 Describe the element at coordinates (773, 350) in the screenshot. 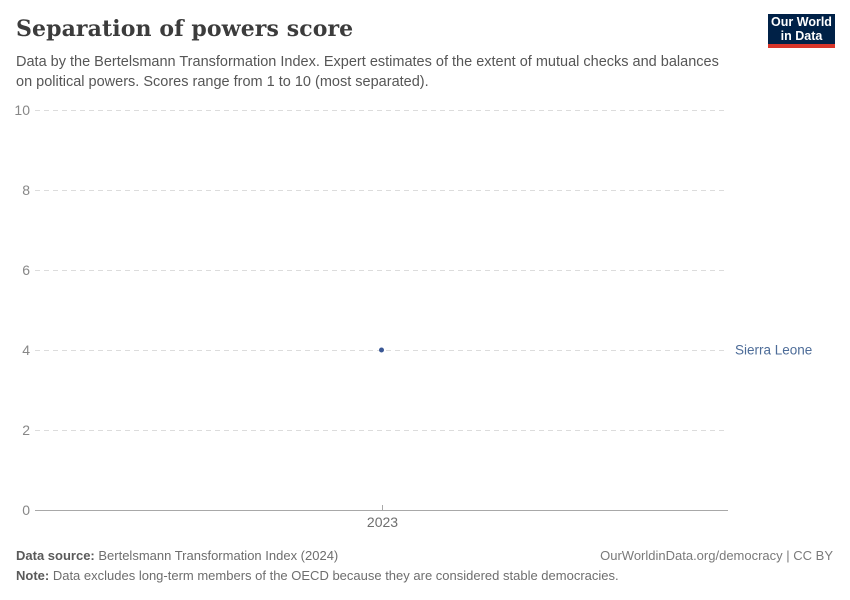

I see `entity-label: Sierra Leone` at that location.